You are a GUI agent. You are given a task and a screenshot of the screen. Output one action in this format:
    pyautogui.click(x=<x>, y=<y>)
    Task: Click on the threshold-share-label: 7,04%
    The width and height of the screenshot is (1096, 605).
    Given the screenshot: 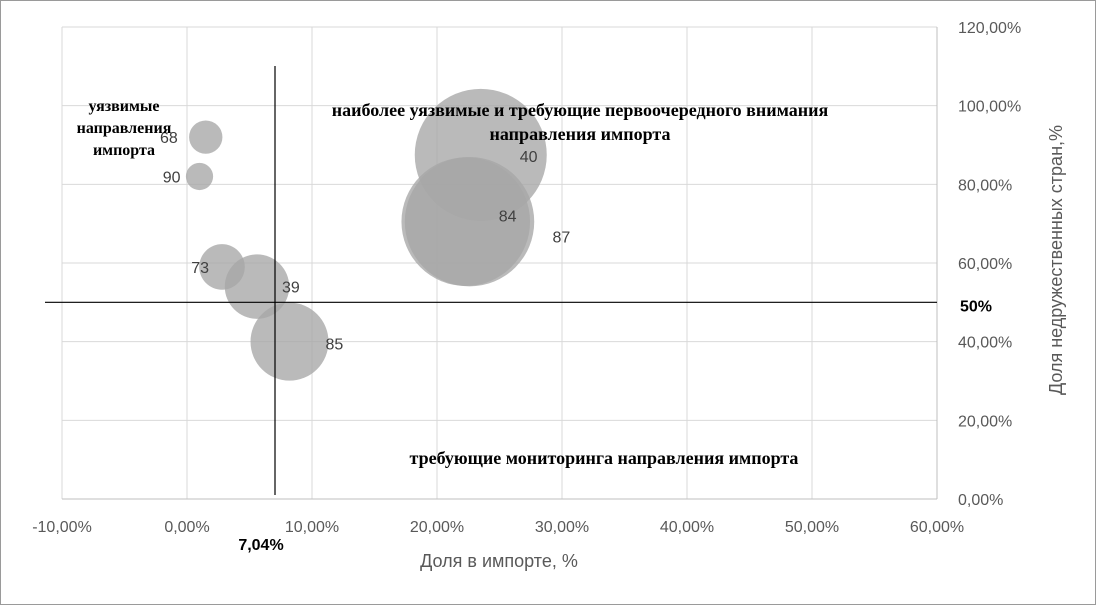 What is the action you would take?
    pyautogui.click(x=260, y=545)
    